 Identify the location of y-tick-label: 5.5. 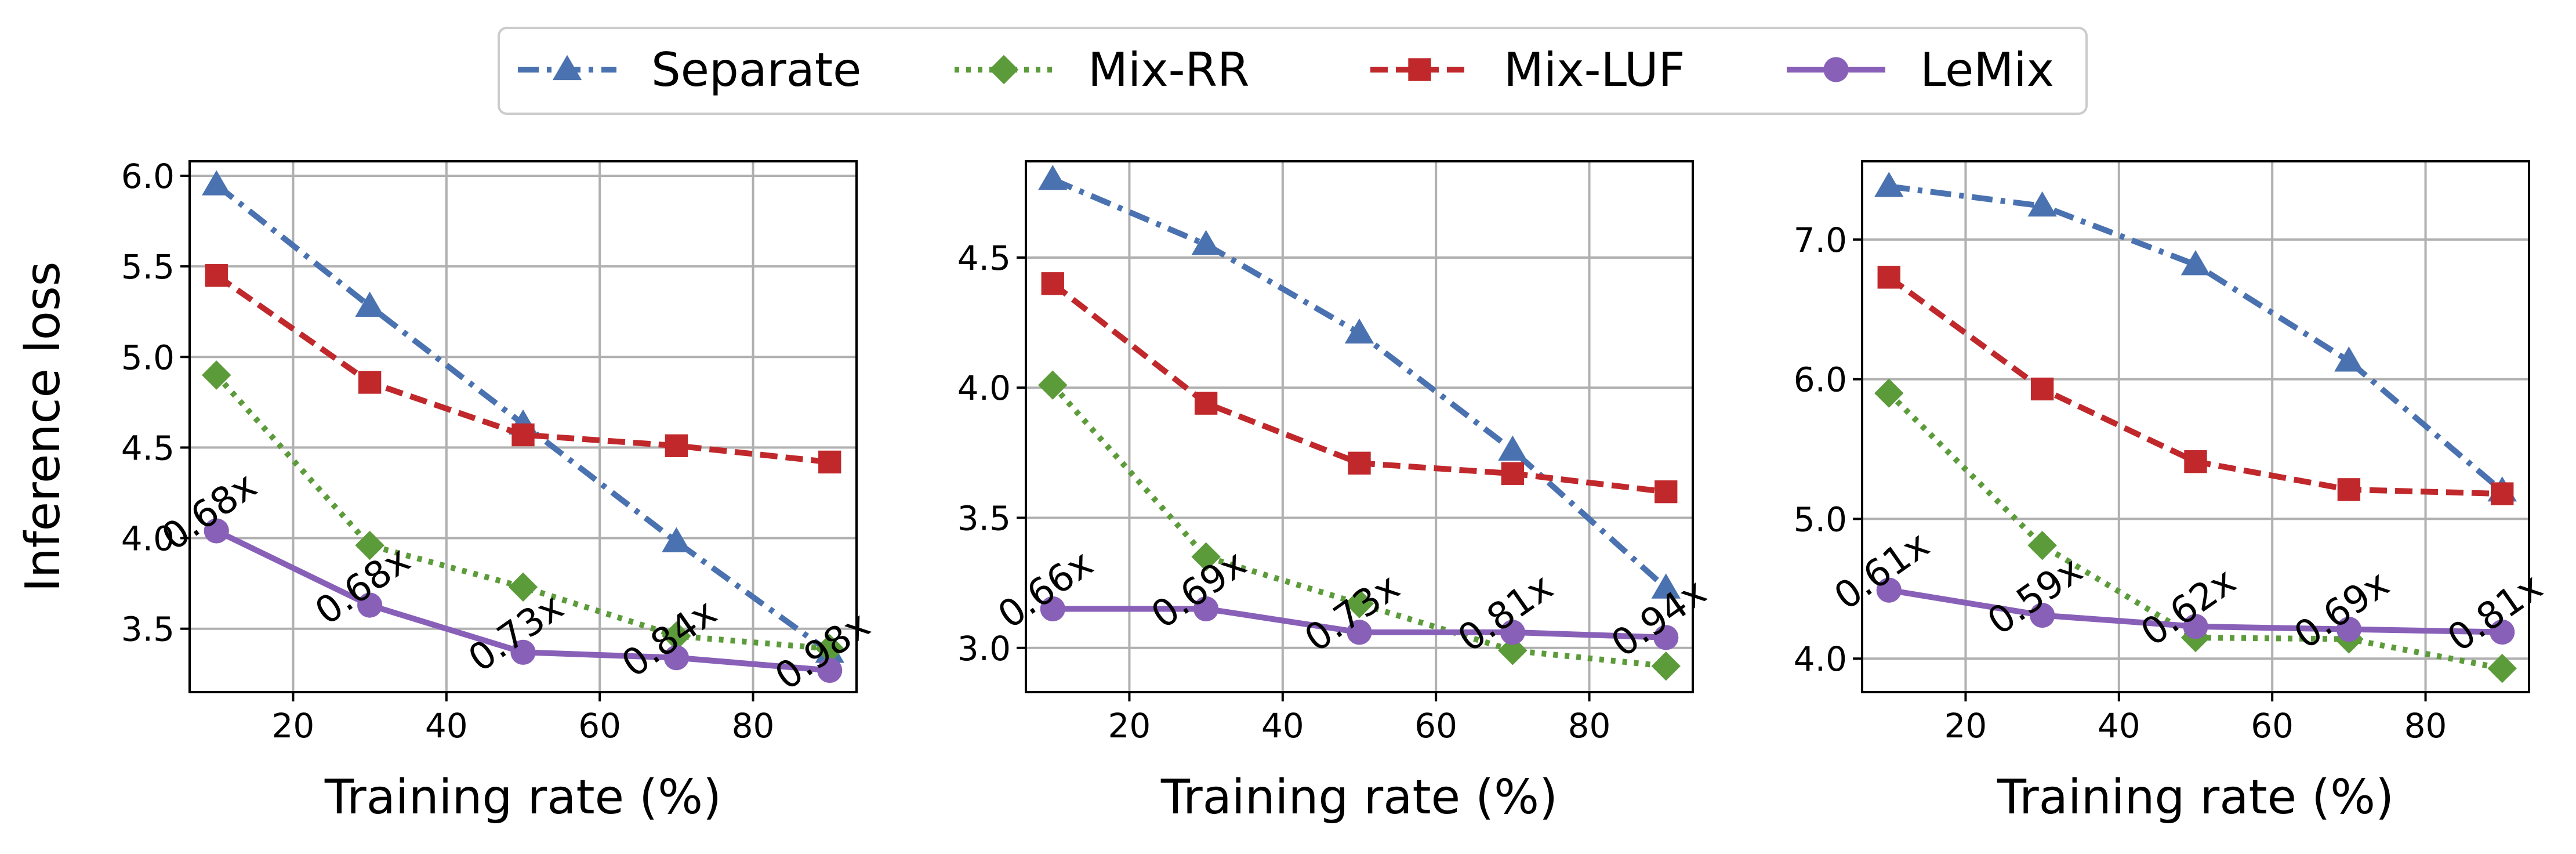
(148, 267).